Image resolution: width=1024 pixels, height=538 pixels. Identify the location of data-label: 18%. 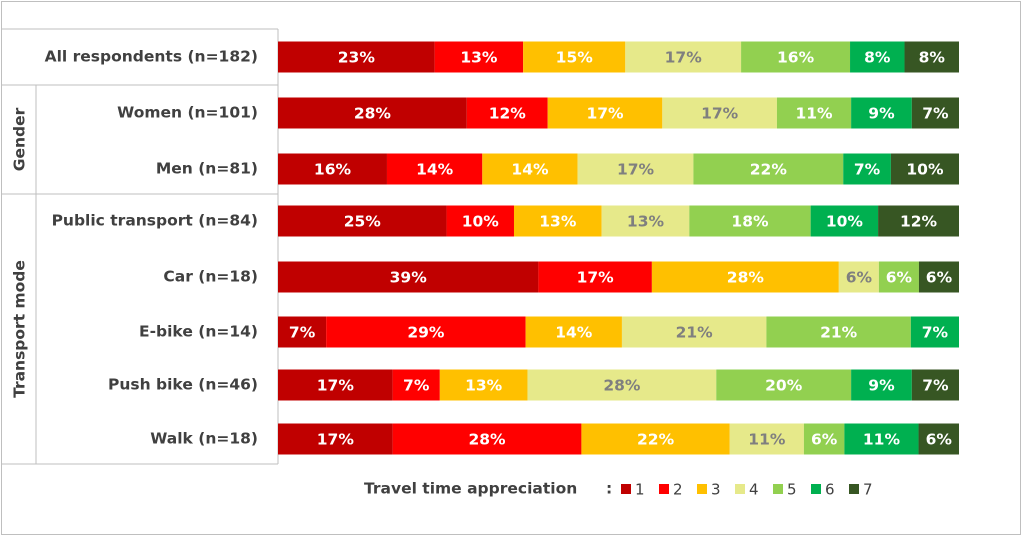
(750, 222).